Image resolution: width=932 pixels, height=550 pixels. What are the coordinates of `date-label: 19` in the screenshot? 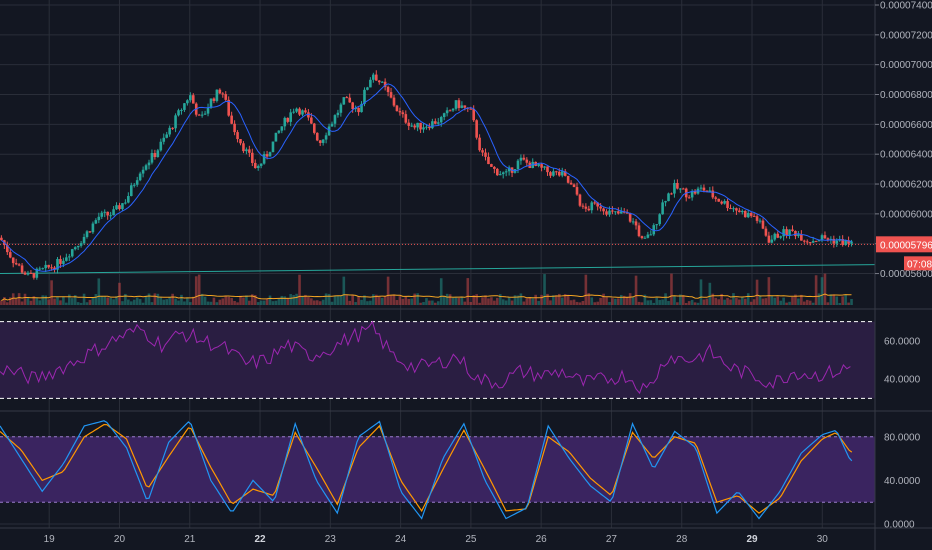 It's located at (50, 539).